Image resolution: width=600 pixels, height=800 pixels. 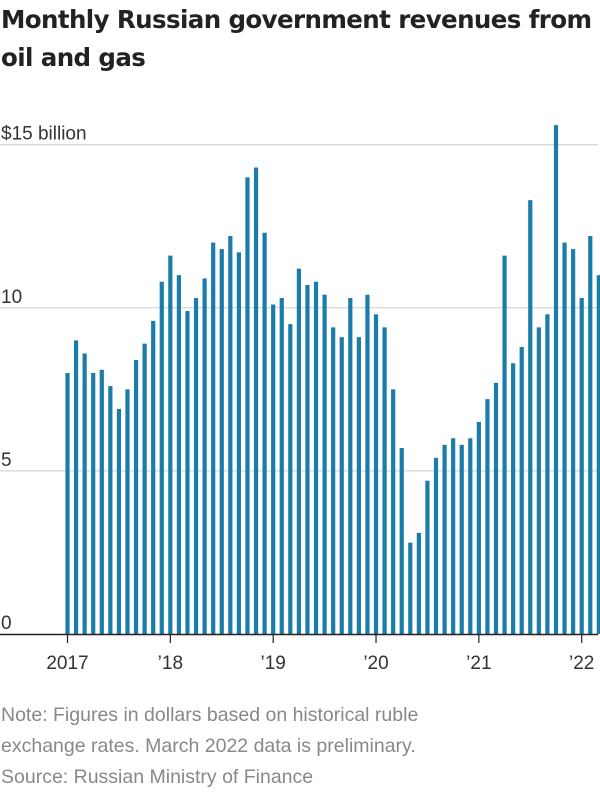 What do you see at coordinates (44, 379) in the screenshot?
I see `y-tick-labels: $15 billion 10 5 0` at bounding box center [44, 379].